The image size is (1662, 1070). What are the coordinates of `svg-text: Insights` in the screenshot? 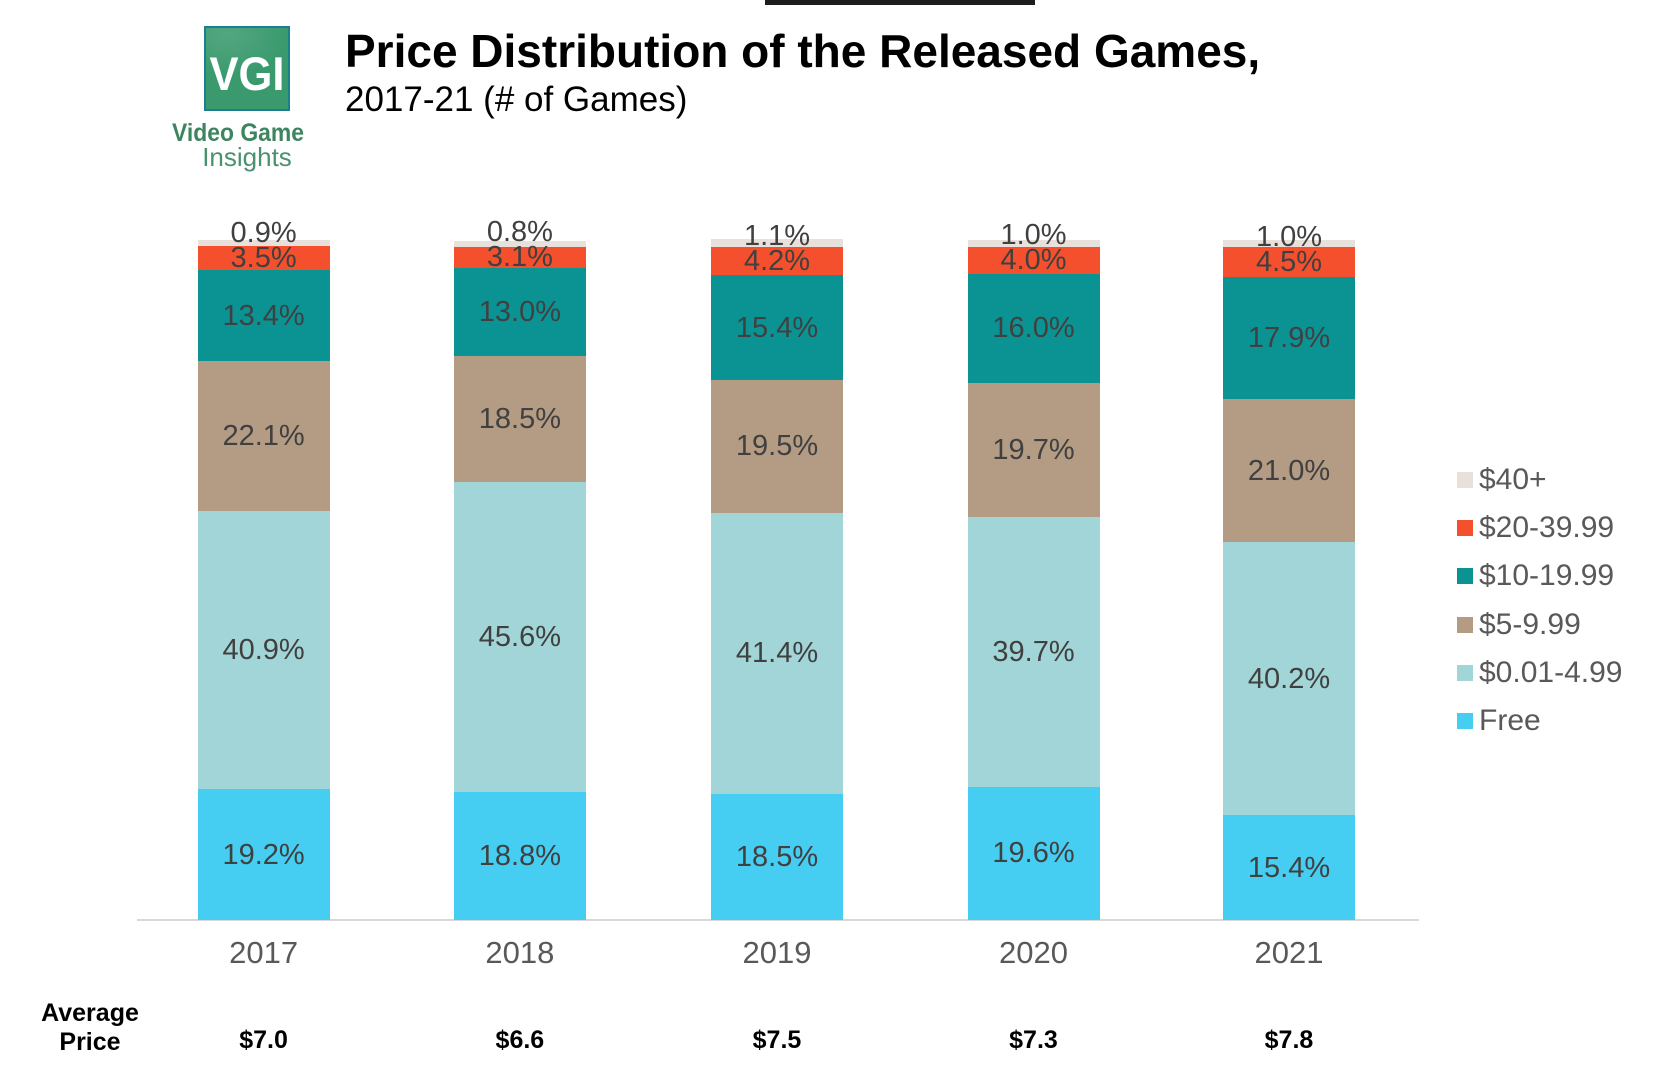 It's located at (247, 157).